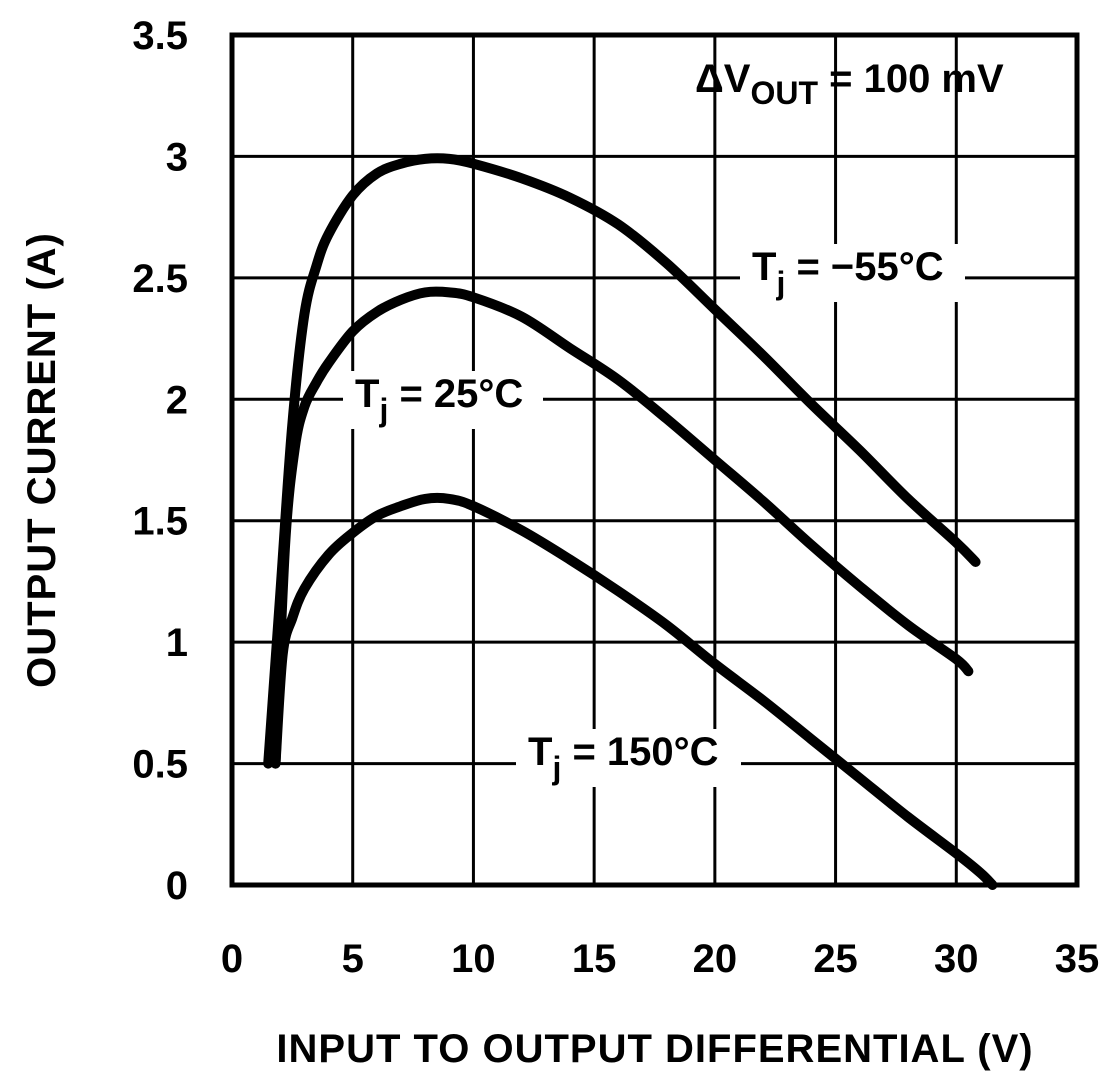 This screenshot has width=1115, height=1081. Describe the element at coordinates (367, 394) in the screenshot. I see `curve-label-prefix-1: T` at that location.